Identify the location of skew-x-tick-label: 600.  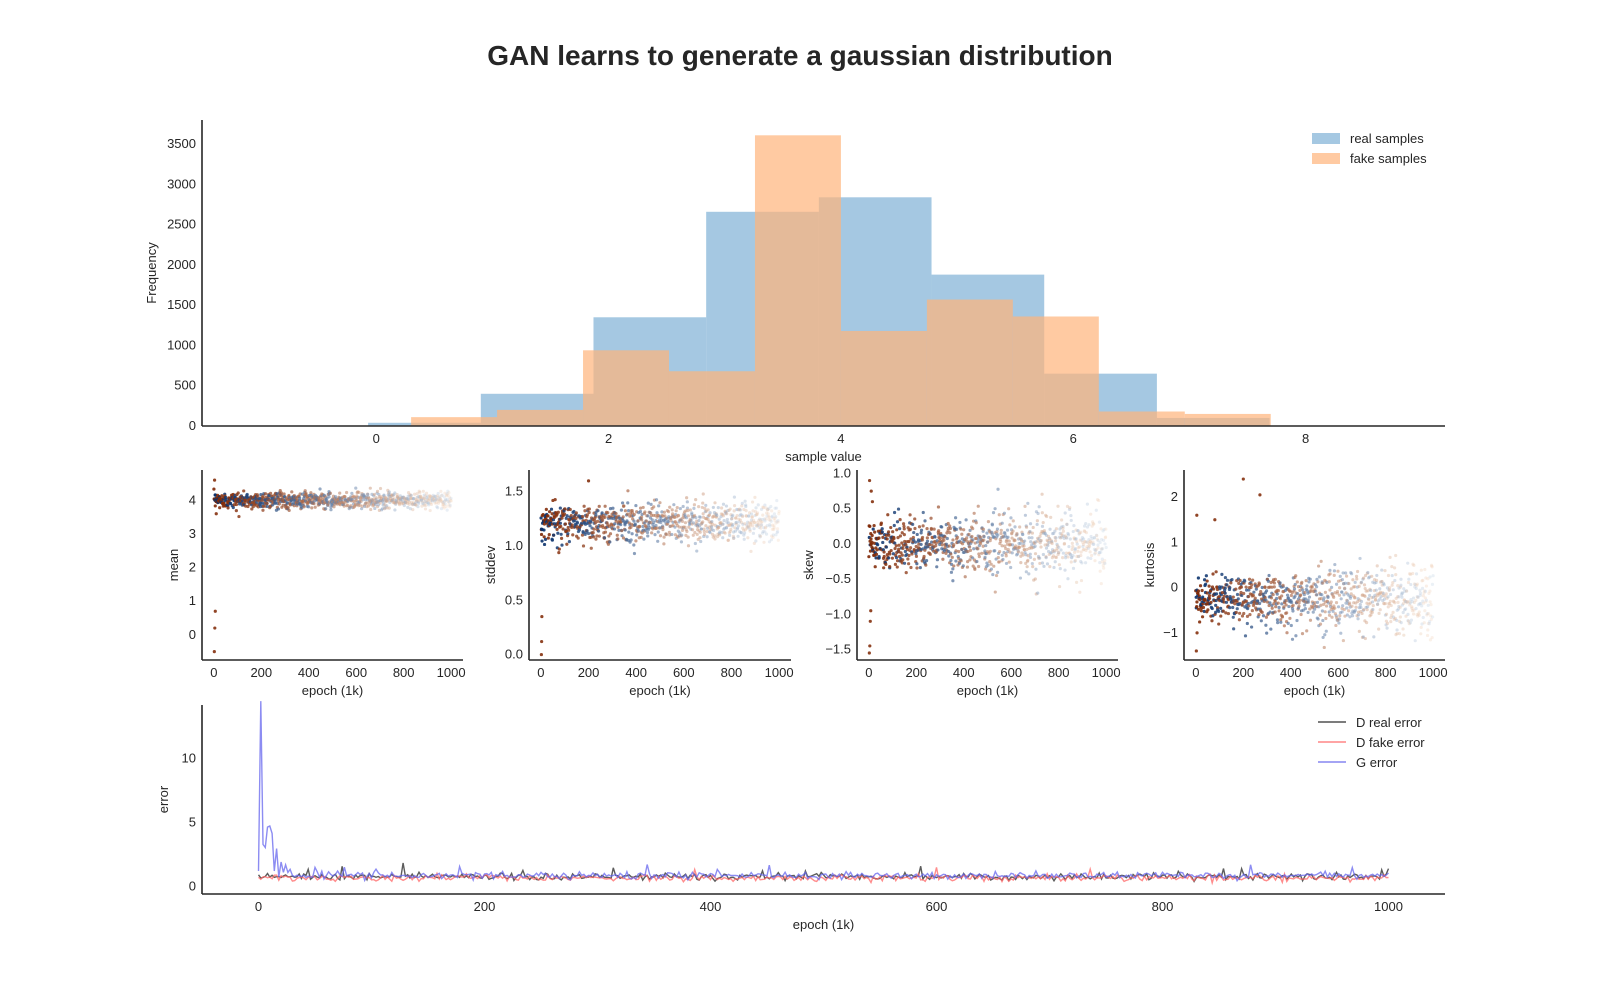
(1011, 672).